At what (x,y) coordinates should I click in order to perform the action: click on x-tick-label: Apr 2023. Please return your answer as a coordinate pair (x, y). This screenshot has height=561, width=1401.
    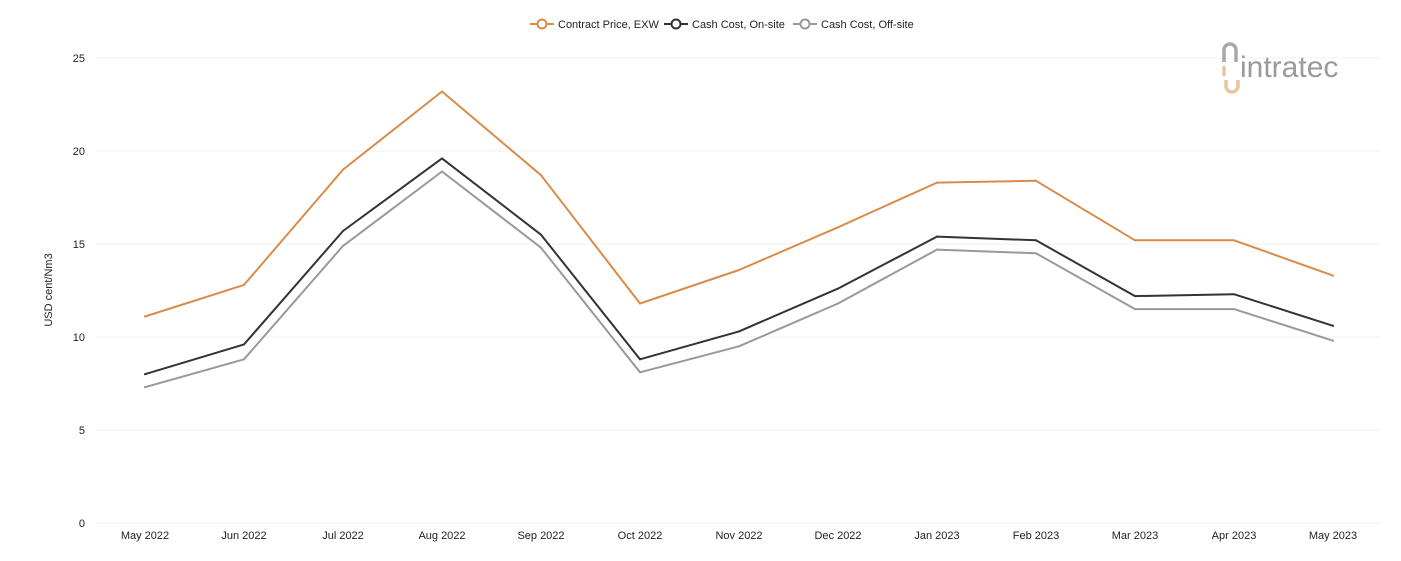
    Looking at the image, I should click on (1234, 536).